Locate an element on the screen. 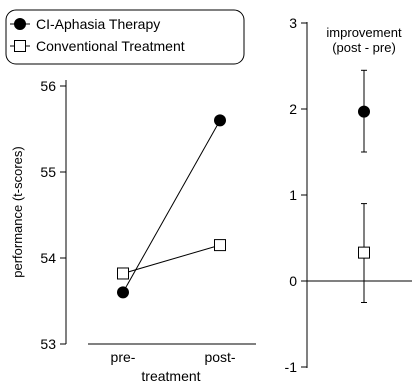  legend-box is located at coordinates (125, 37).